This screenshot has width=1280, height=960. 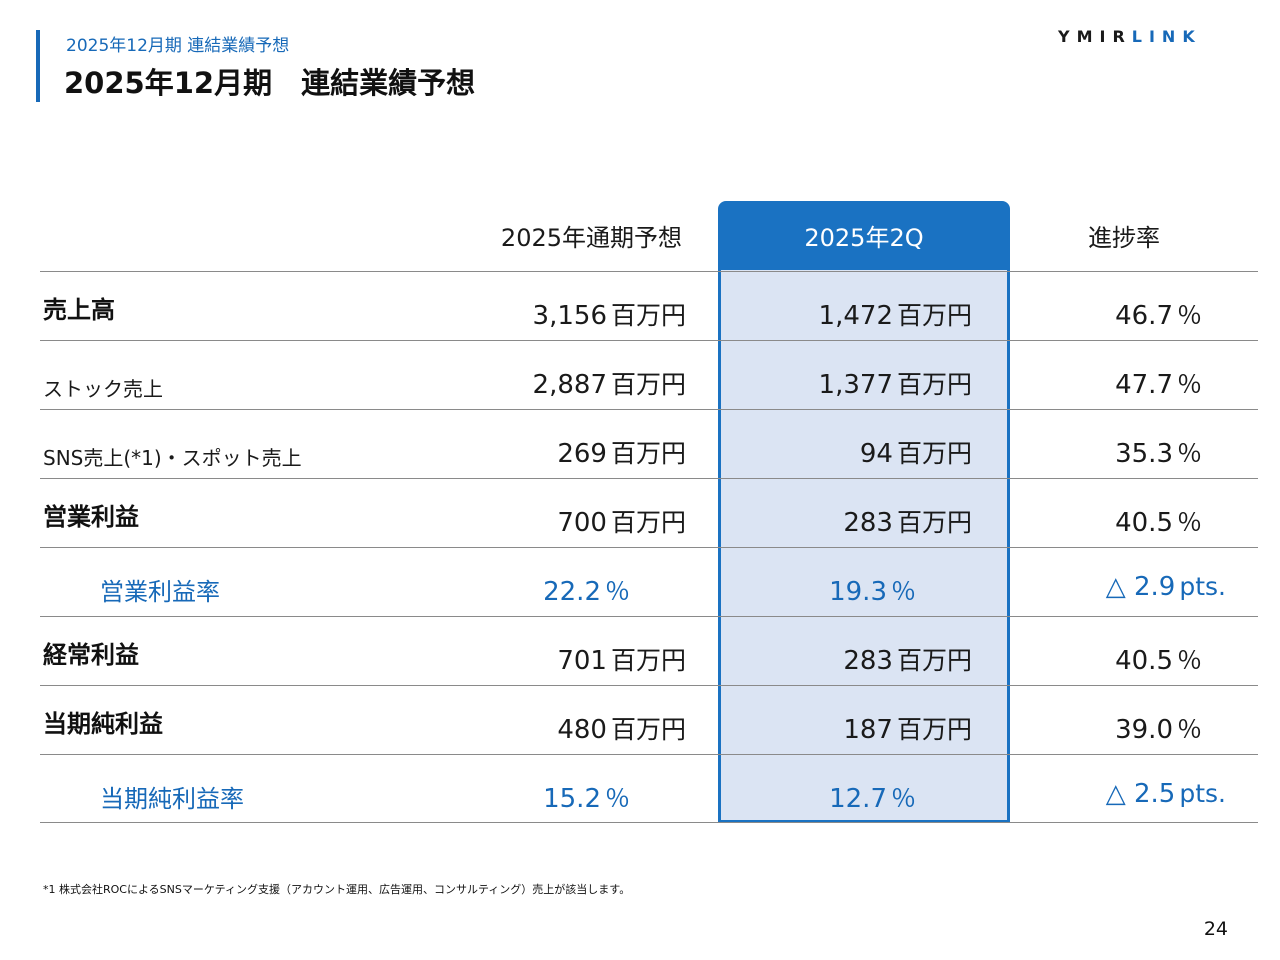 I want to click on value: 46.7, so click(x=1144, y=316).